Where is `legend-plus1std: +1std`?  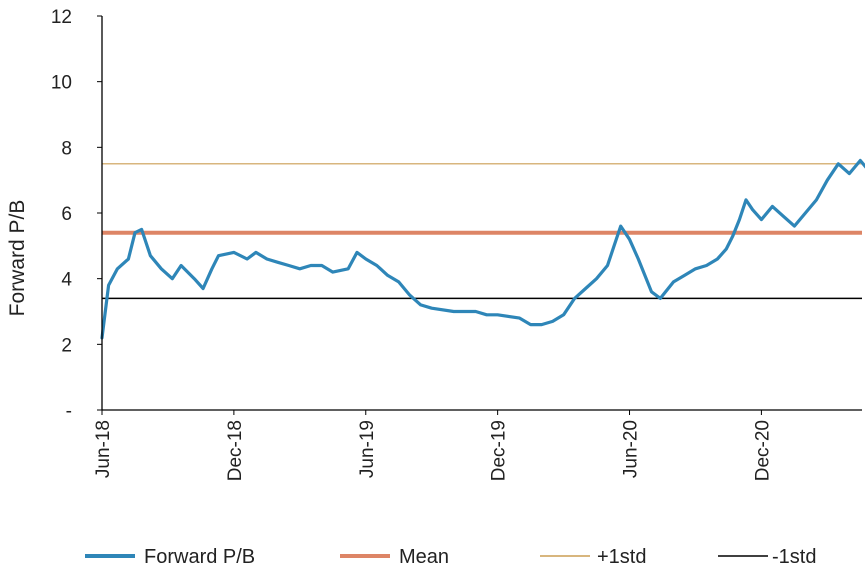
legend-plus1std: +1std is located at coordinates (593, 557).